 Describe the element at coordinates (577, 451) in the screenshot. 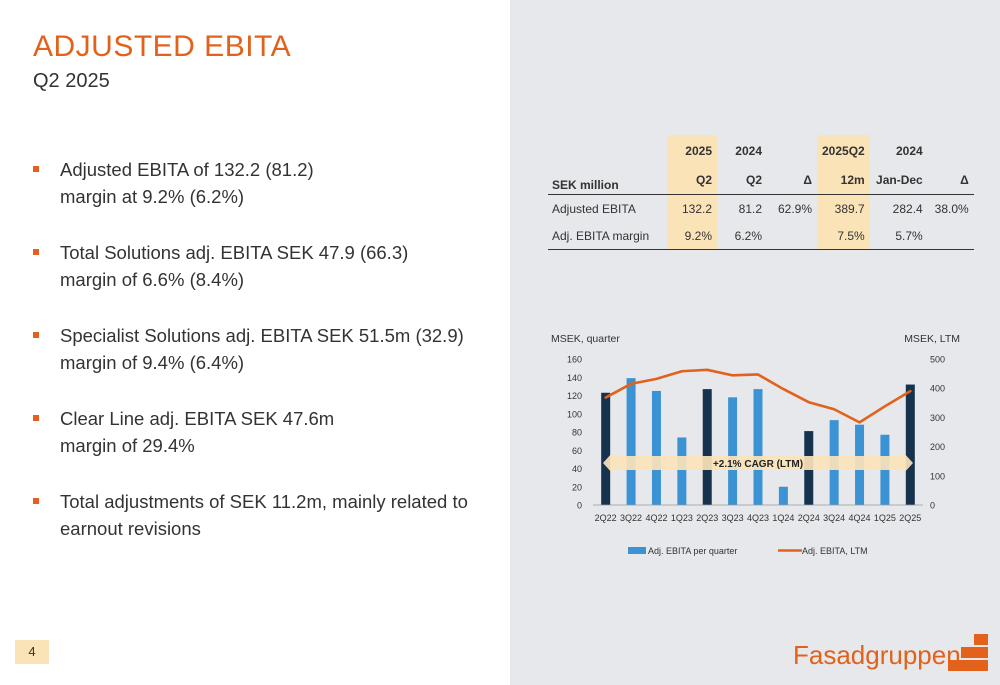

I see `y-left-tick-label: 60` at that location.